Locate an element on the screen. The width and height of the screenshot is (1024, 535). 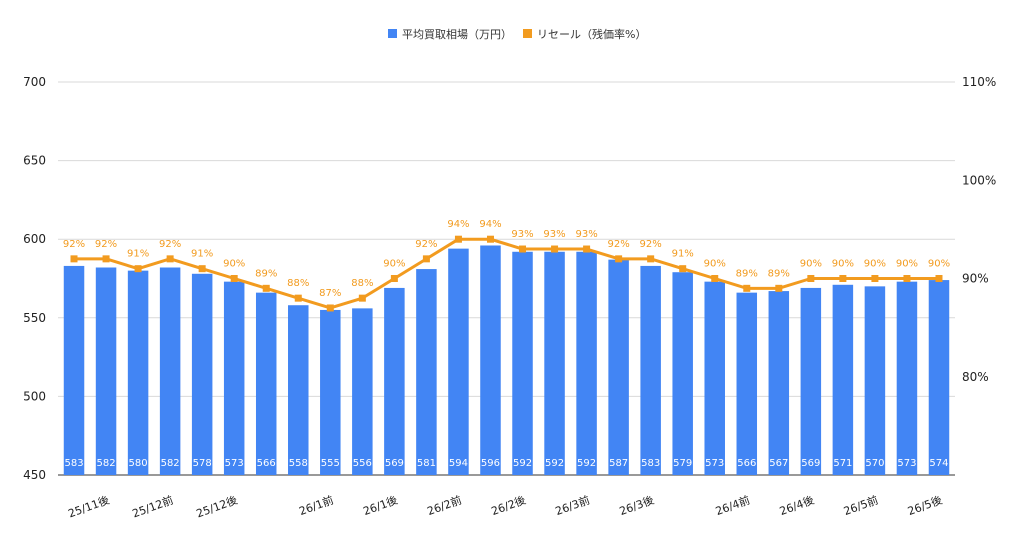
x-tick-label: 26/5後 is located at coordinates (925, 505).